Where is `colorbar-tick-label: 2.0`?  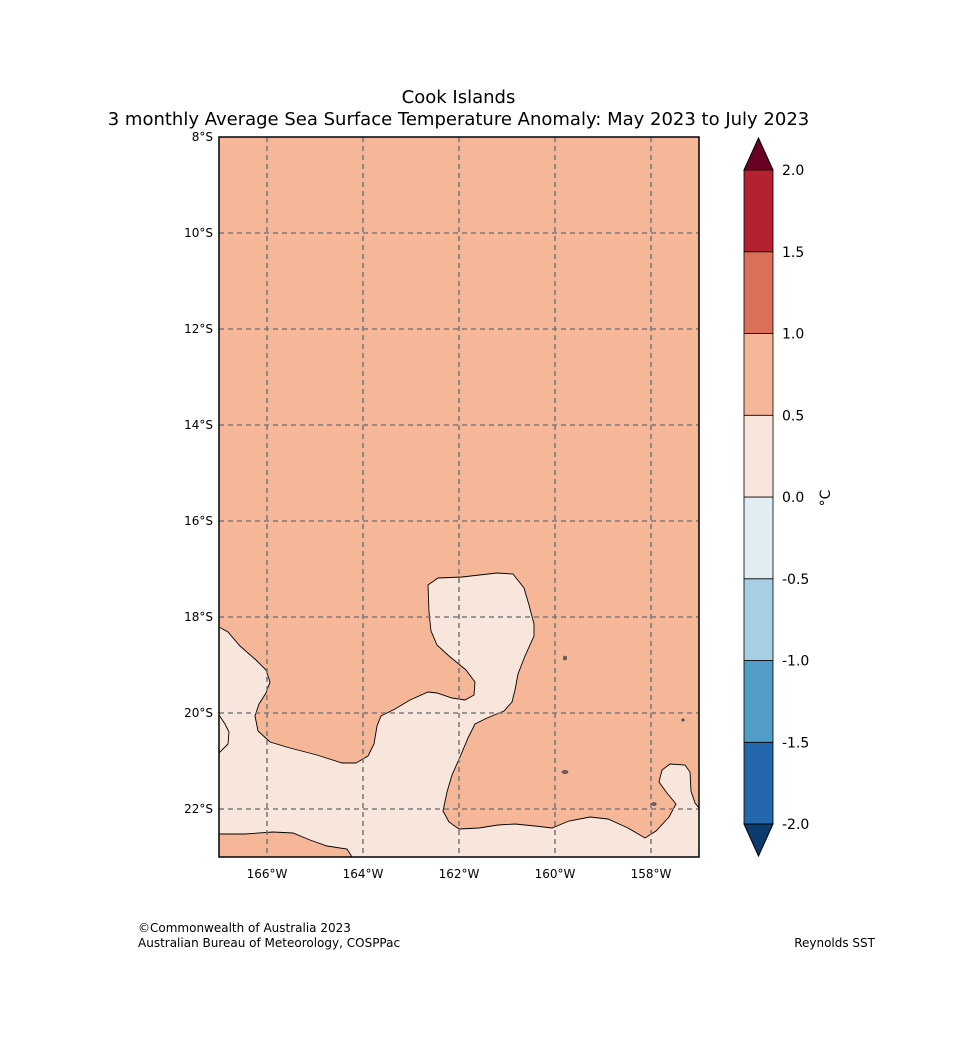 colorbar-tick-label: 2.0 is located at coordinates (793, 171).